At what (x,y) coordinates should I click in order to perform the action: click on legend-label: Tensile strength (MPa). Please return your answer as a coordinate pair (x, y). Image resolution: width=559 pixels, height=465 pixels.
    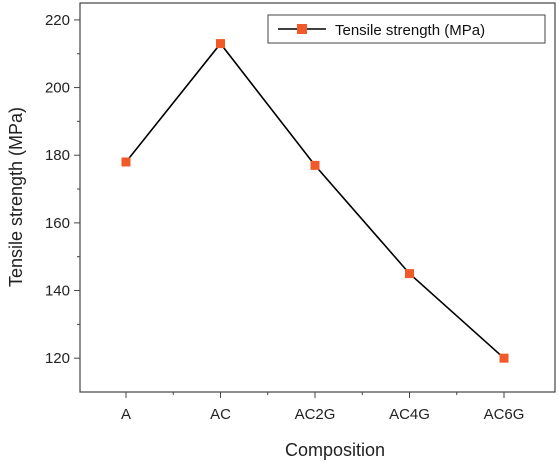
    Looking at the image, I should click on (410, 30).